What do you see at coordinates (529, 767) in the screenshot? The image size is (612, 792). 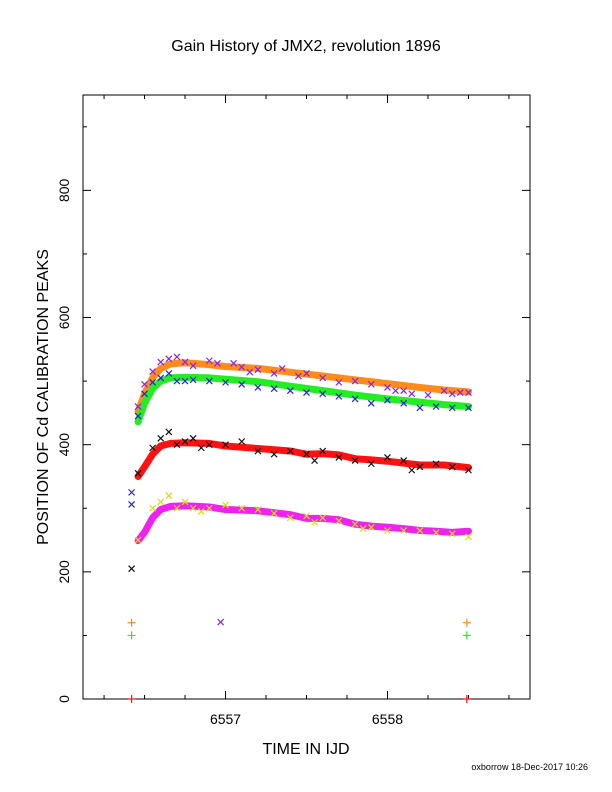 I see `footer-credit: oxborrow 18-Dec-2017 10:26` at bounding box center [529, 767].